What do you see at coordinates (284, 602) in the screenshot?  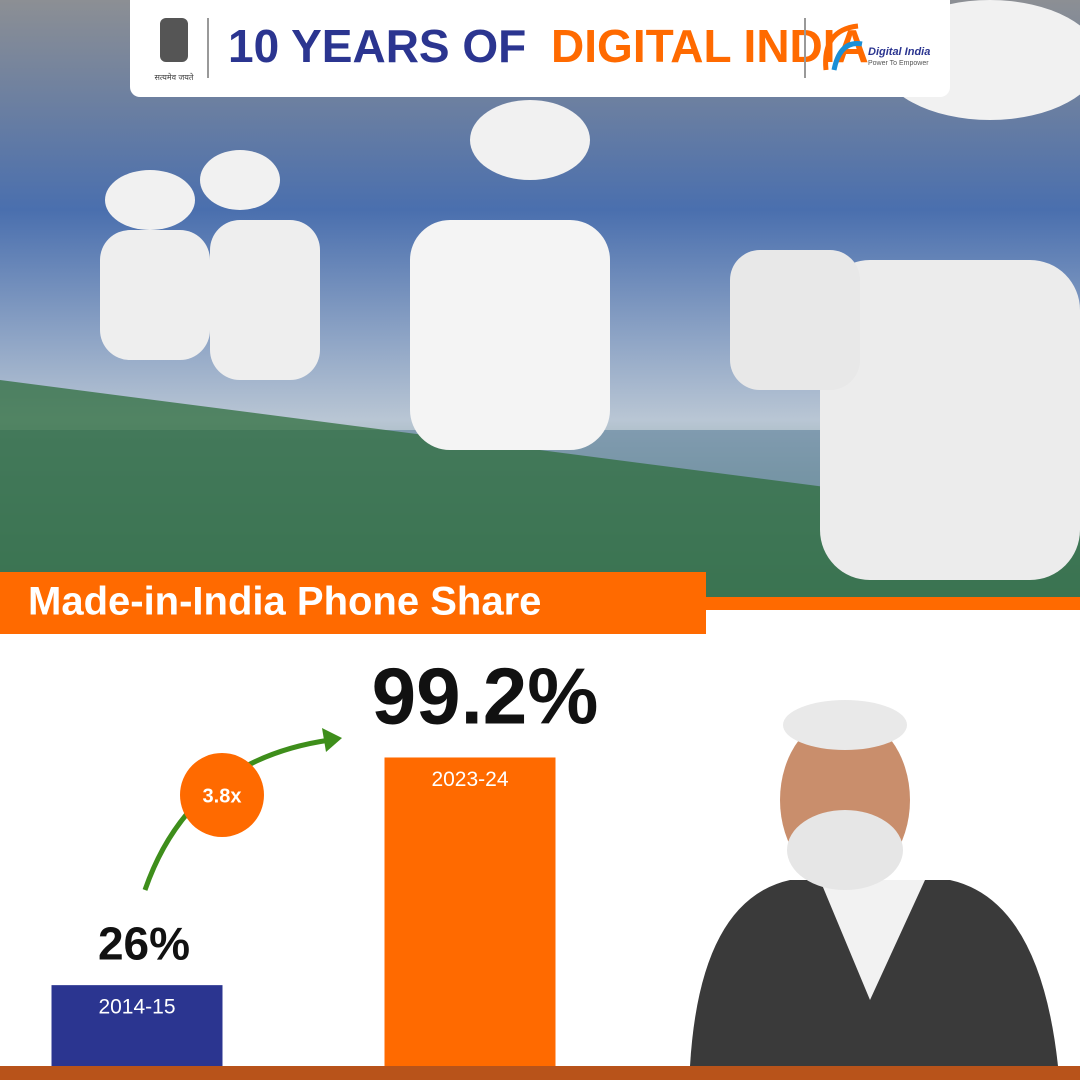 I see `chart-title: Made-in-India Phone Share` at bounding box center [284, 602].